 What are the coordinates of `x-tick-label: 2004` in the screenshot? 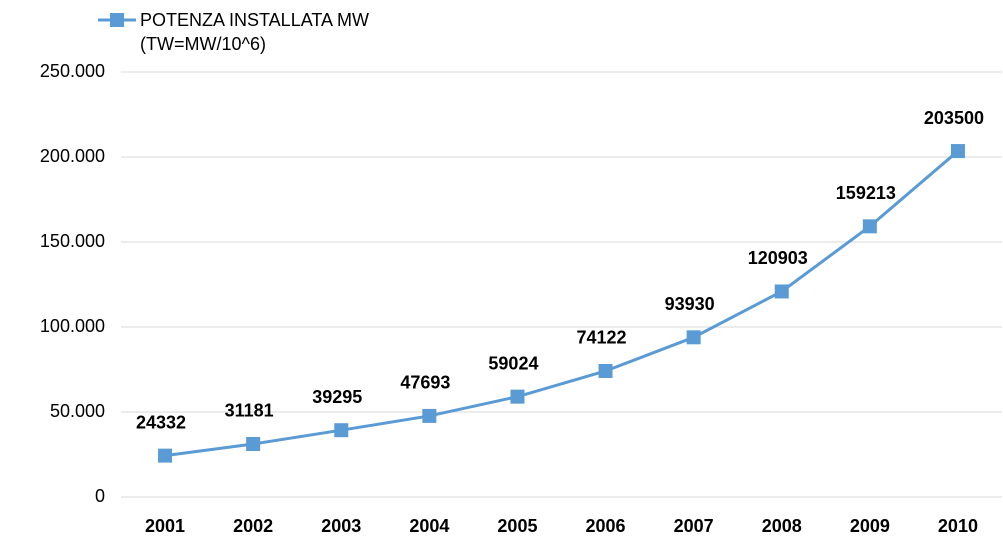 It's located at (429, 526).